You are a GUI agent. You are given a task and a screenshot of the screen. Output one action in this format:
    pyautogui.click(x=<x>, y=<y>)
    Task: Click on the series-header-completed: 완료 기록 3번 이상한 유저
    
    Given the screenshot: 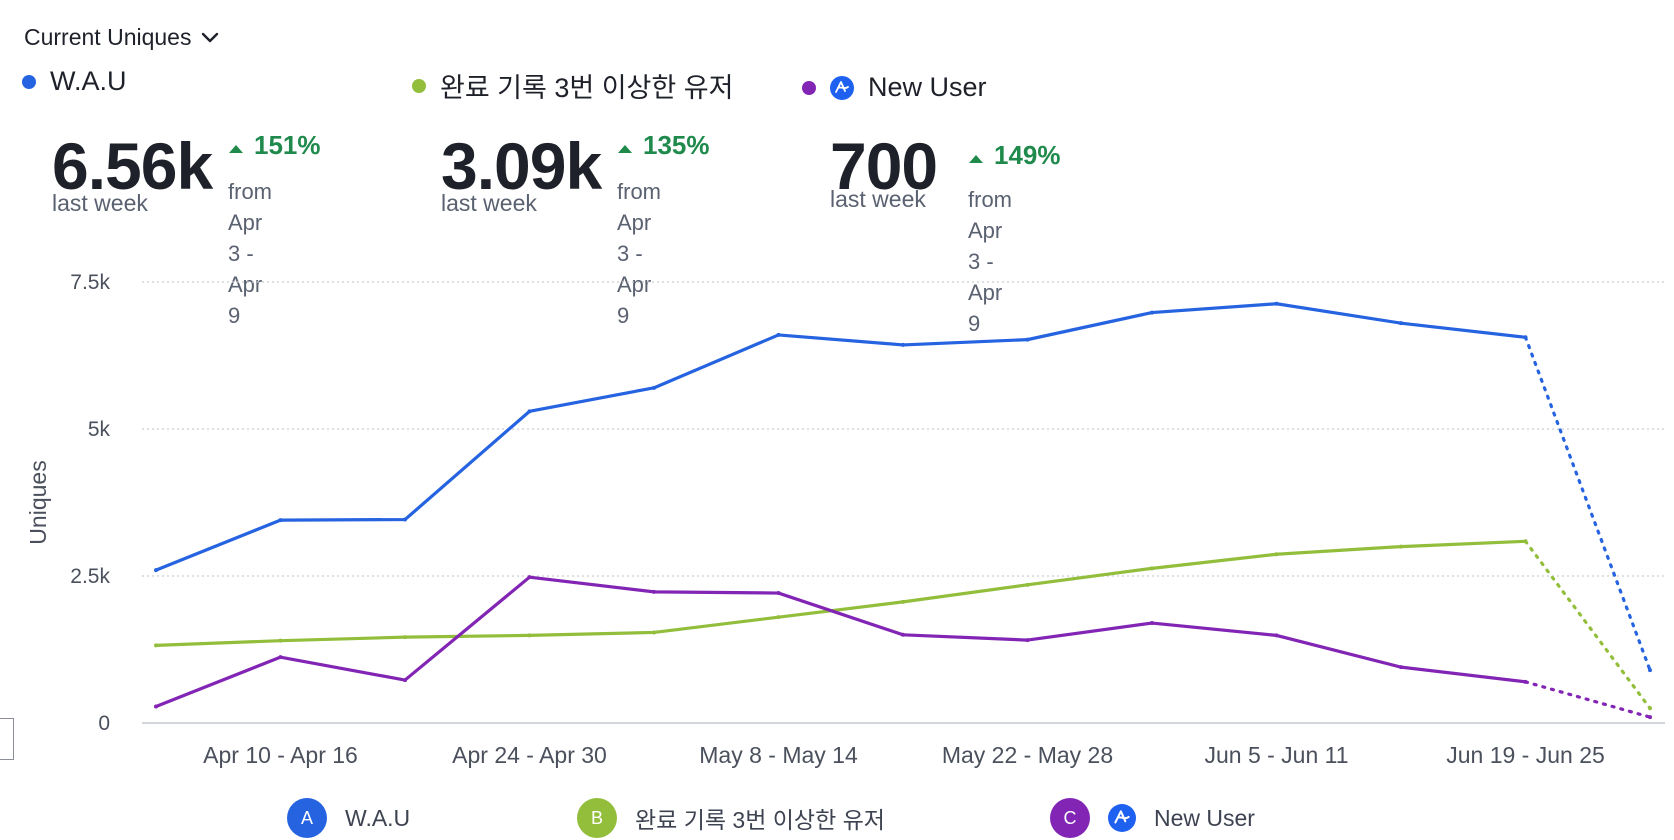 What is the action you would take?
    pyautogui.click(x=572, y=85)
    